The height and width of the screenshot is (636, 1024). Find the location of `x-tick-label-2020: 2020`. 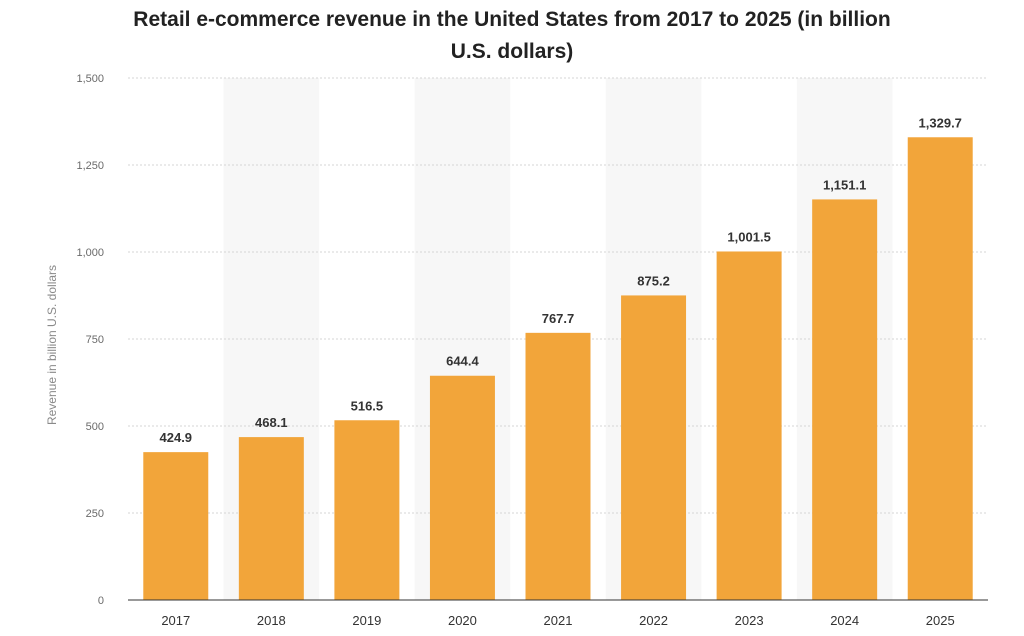

x-tick-label-2020: 2020 is located at coordinates (462, 620).